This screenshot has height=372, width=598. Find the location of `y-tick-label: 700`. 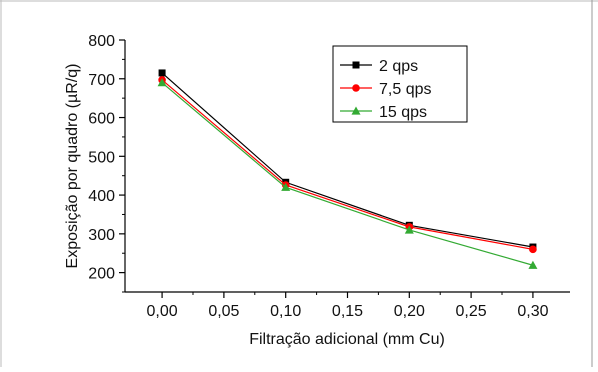

y-tick-label: 700 is located at coordinates (101, 80).